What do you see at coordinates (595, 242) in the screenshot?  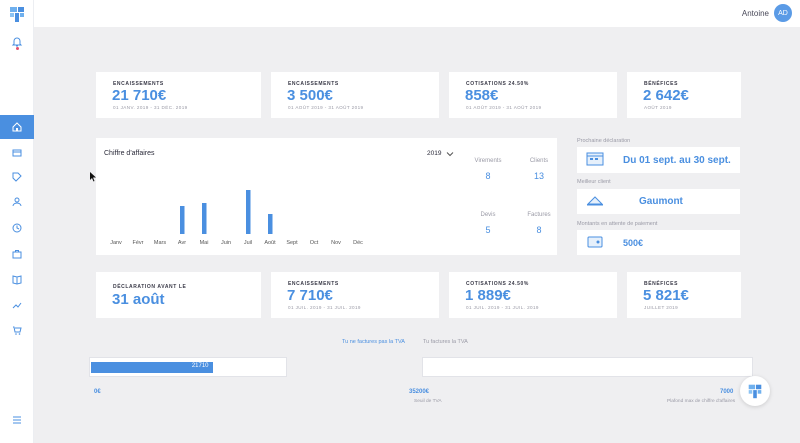 I see `wallet-icon` at bounding box center [595, 242].